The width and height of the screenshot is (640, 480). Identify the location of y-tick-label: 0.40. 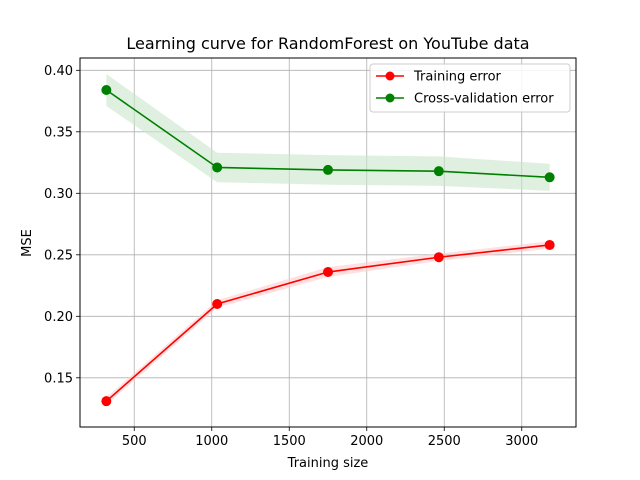
(58, 71).